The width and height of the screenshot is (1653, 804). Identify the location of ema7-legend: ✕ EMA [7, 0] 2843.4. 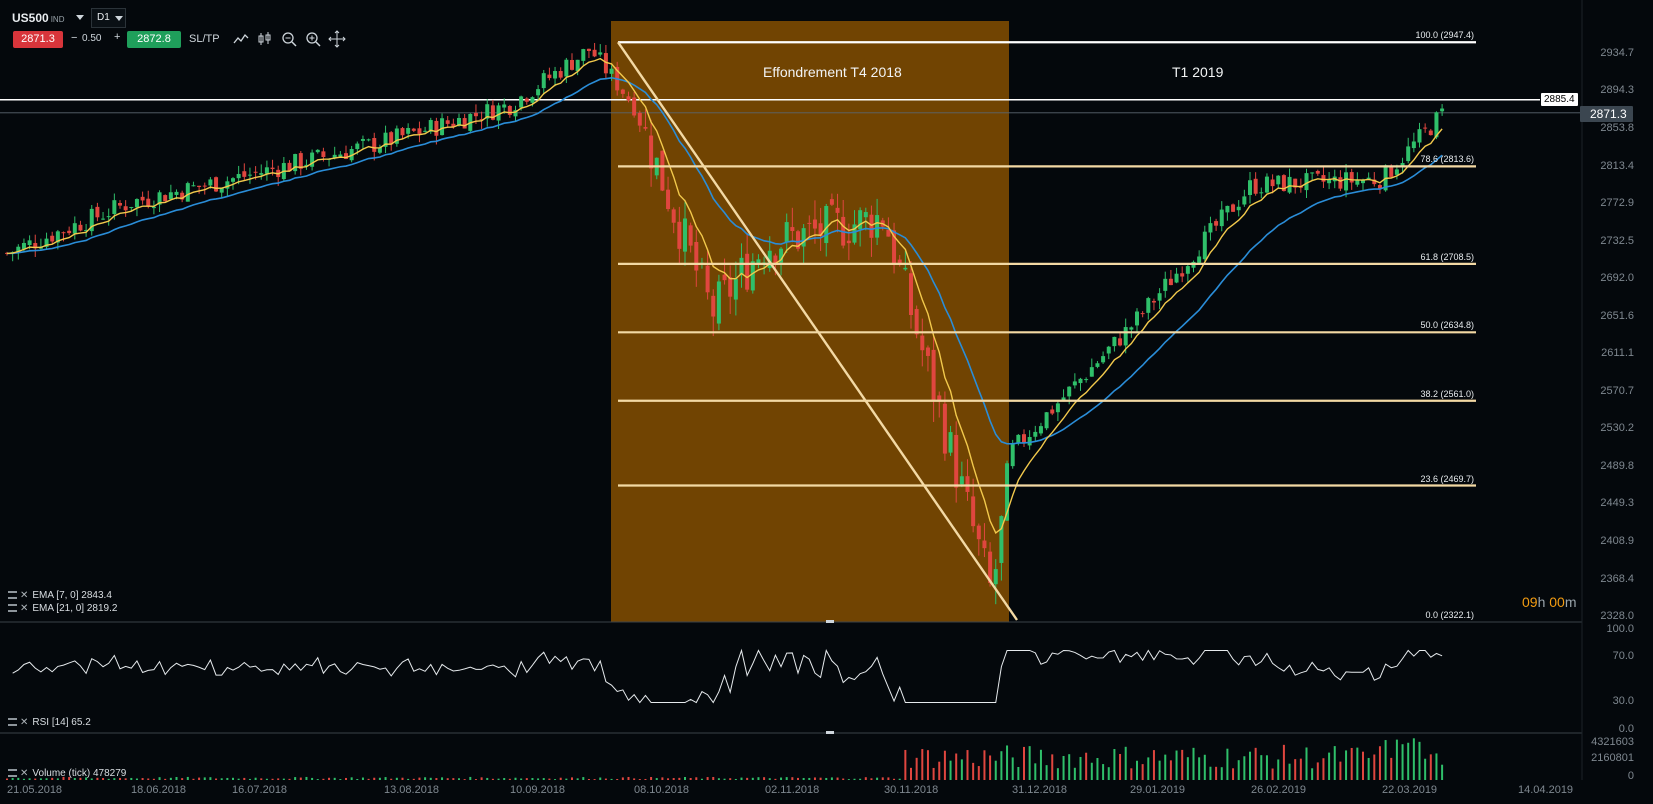
(60, 595).